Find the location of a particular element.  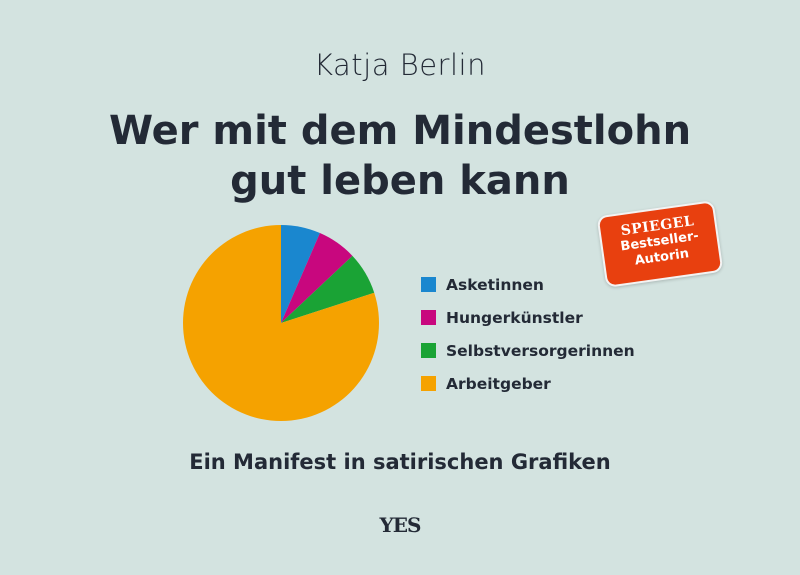

author-name: Katja Berlin is located at coordinates (400, 65).